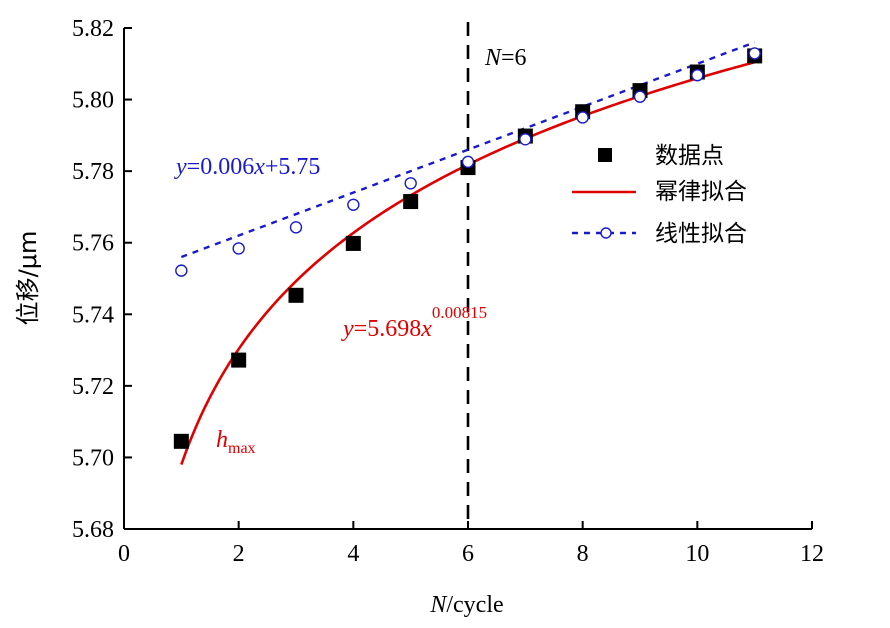 The width and height of the screenshot is (890, 628). What do you see at coordinates (606, 233) in the screenshot?
I see `legend-marker-linear` at bounding box center [606, 233].